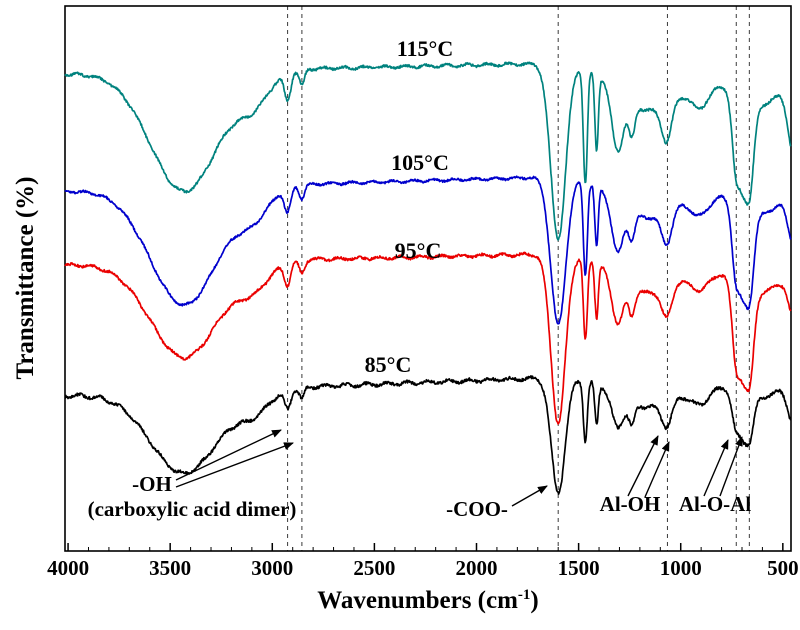 The image size is (800, 630). Describe the element at coordinates (524, 594) in the screenshot. I see `x-axis-title-superscript: -1` at that location.